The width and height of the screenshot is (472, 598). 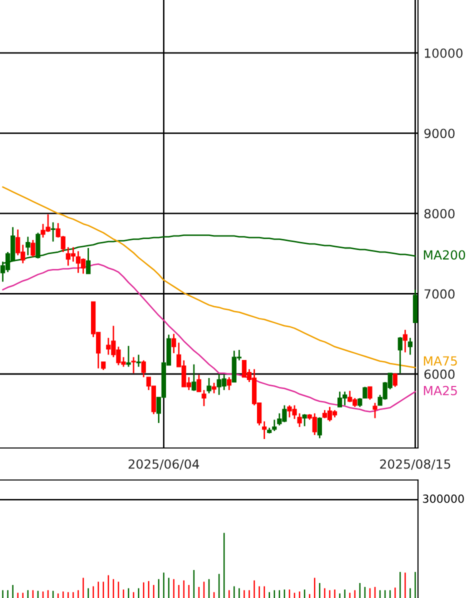 I want to click on y-tick-label: 6000, so click(x=439, y=374).